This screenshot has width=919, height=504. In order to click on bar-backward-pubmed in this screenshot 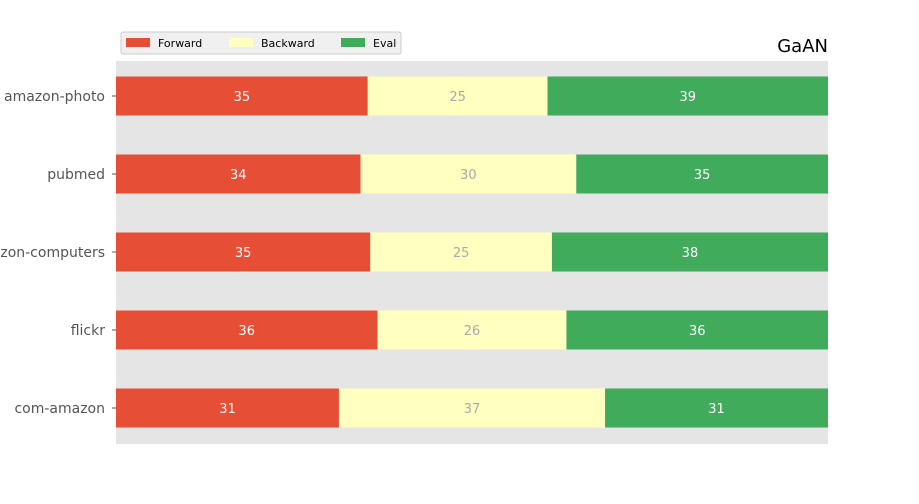, I will do `click(468, 174)`.